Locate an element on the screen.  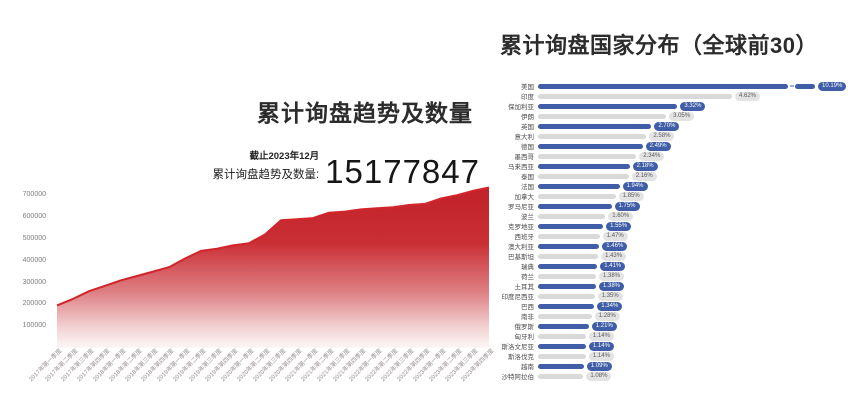
value-badge: 4.62% is located at coordinates (748, 96).